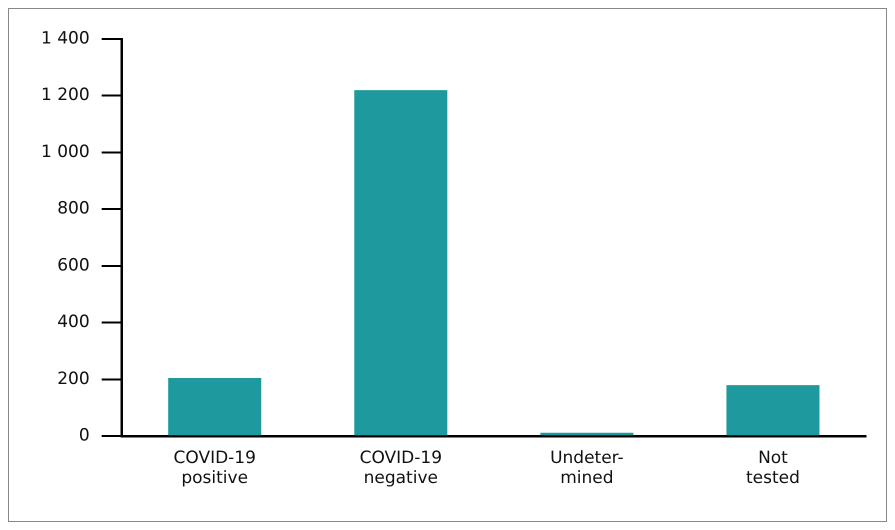 The image size is (895, 530). What do you see at coordinates (65, 38) in the screenshot?
I see `y-tick-label: 1 400` at bounding box center [65, 38].